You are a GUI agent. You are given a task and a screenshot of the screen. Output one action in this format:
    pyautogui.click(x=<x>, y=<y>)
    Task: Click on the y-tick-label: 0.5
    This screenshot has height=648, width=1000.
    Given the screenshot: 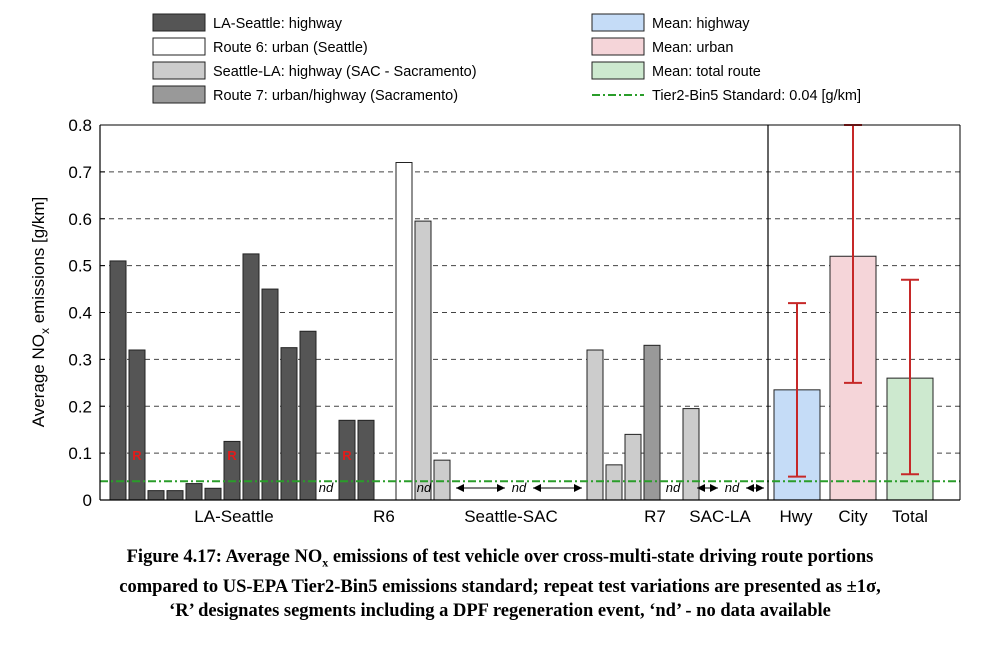 What is the action you would take?
    pyautogui.click(x=80, y=266)
    